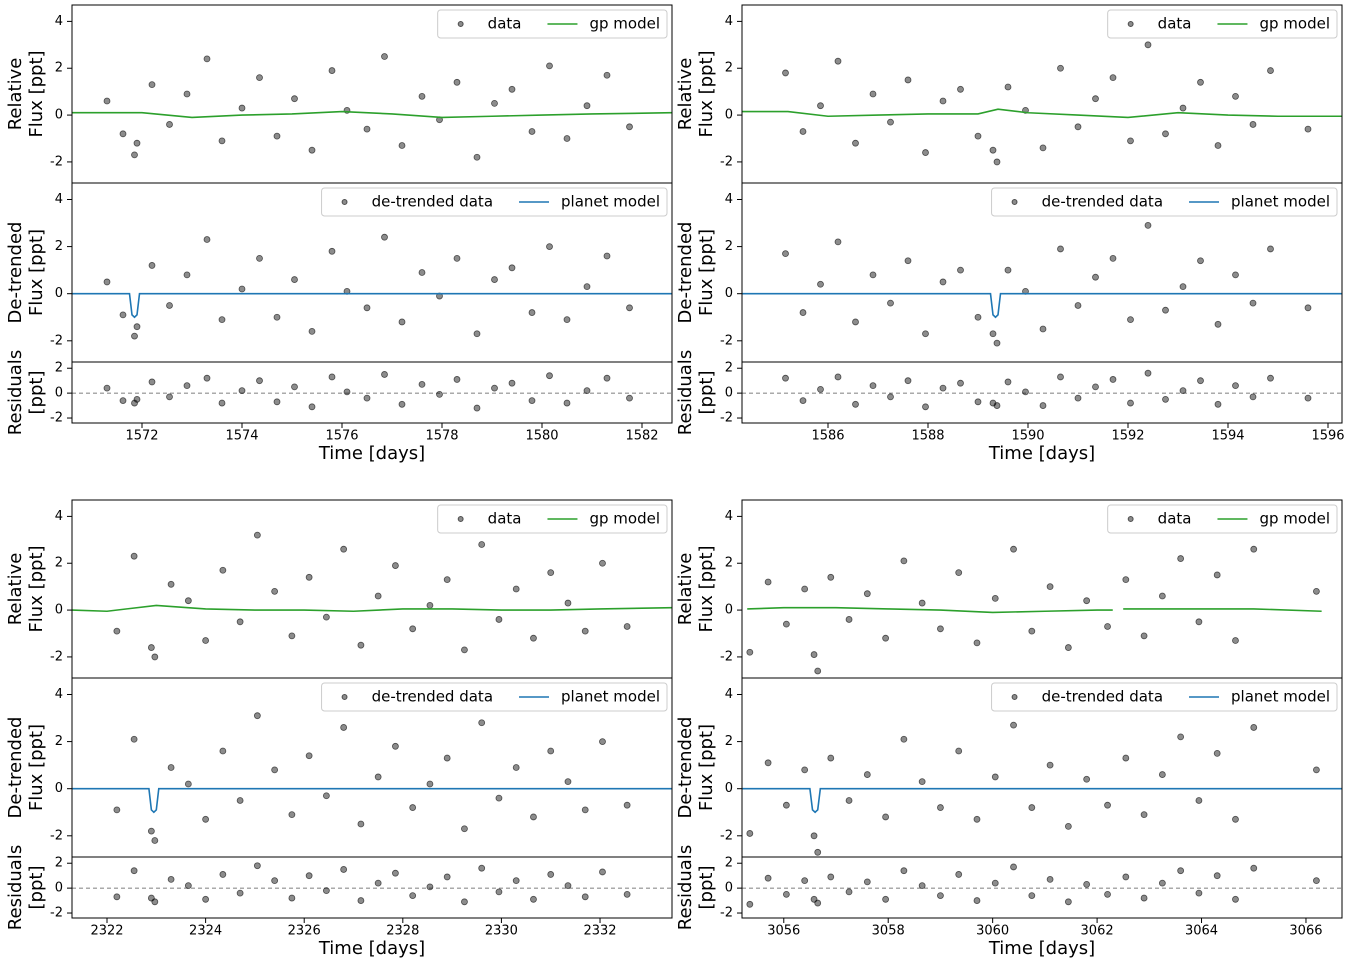 This screenshot has width=1370, height=965. Describe the element at coordinates (241, 436) in the screenshot. I see `x-tick-label: 1574` at that location.